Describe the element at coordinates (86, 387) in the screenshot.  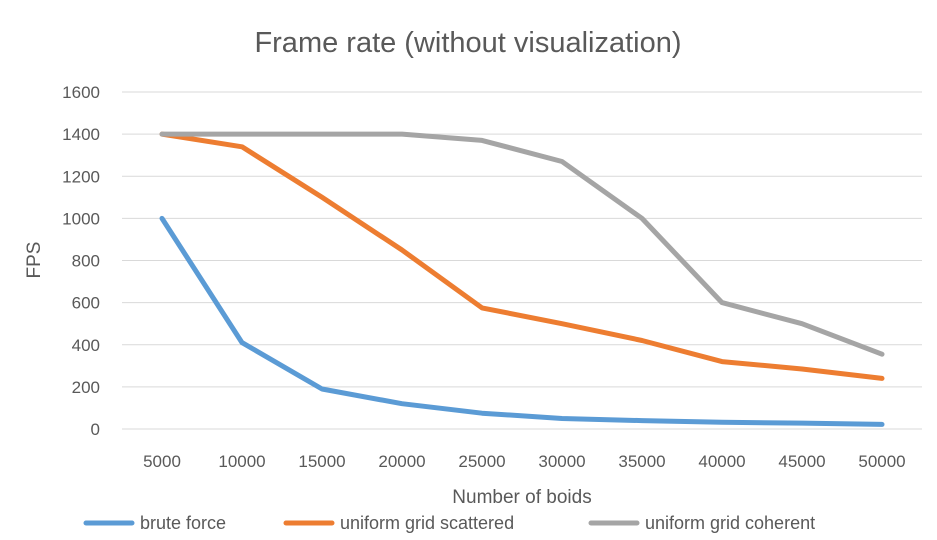
I see `y-tick-label: 200` at that location.